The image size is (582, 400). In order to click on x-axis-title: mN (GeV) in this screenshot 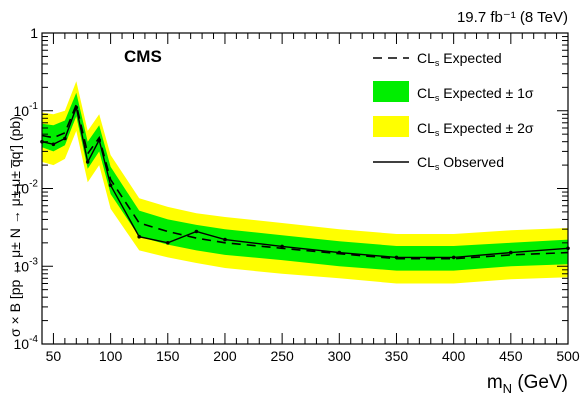, I will do `click(527, 384)`.